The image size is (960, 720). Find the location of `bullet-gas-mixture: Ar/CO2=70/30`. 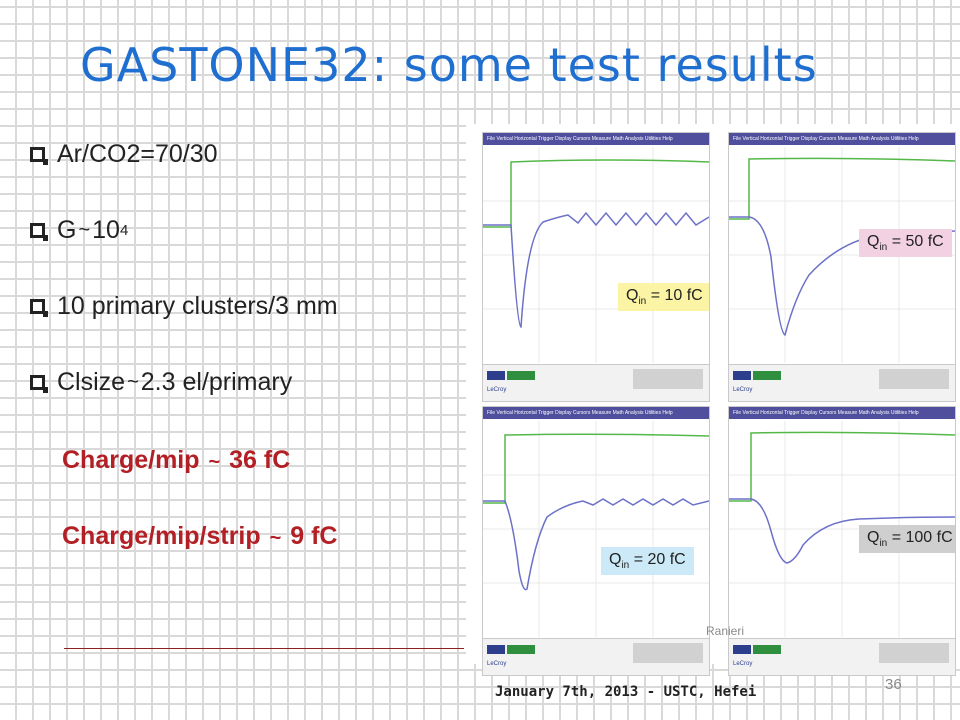

bullet-gas-mixture: Ar/CO2=70/30 is located at coordinates (124, 154).